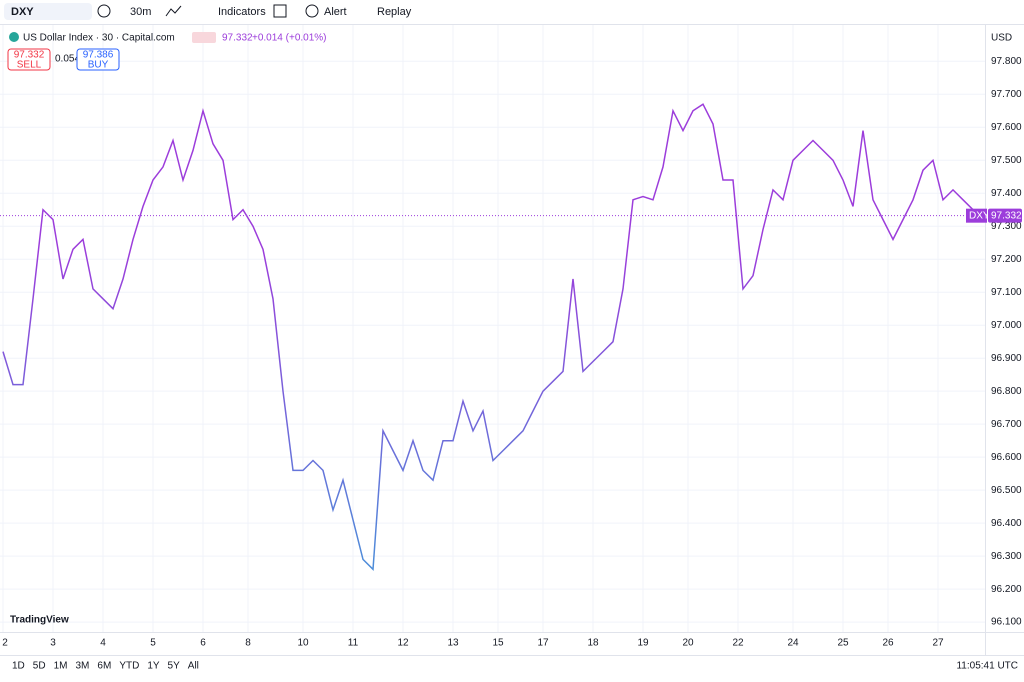 This screenshot has width=1024, height=682. I want to click on y-tick-label: 96.200, so click(1006, 589).